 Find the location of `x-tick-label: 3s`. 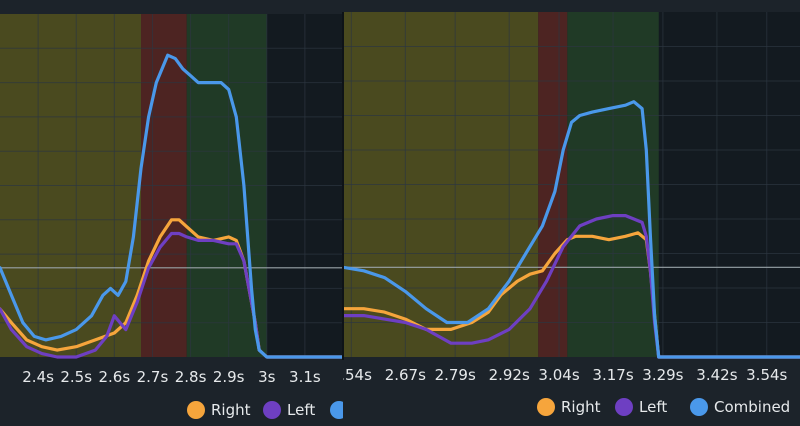

x-tick-label: 3s is located at coordinates (267, 377).